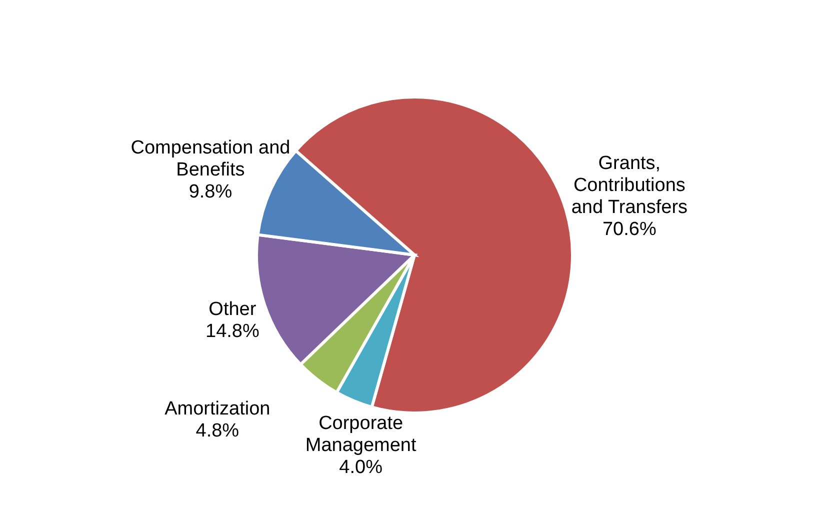  Describe the element at coordinates (210, 158) in the screenshot. I see `slice-label: Compensation and Benefits` at that location.